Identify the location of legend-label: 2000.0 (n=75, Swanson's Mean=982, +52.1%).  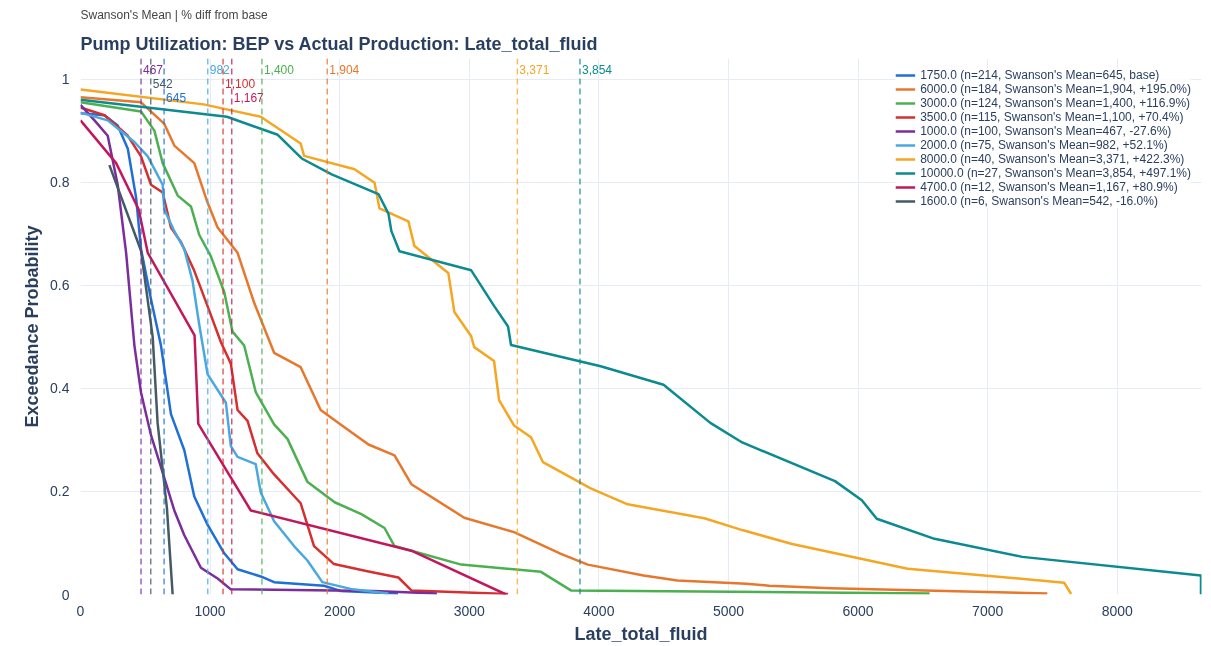
(1044, 145).